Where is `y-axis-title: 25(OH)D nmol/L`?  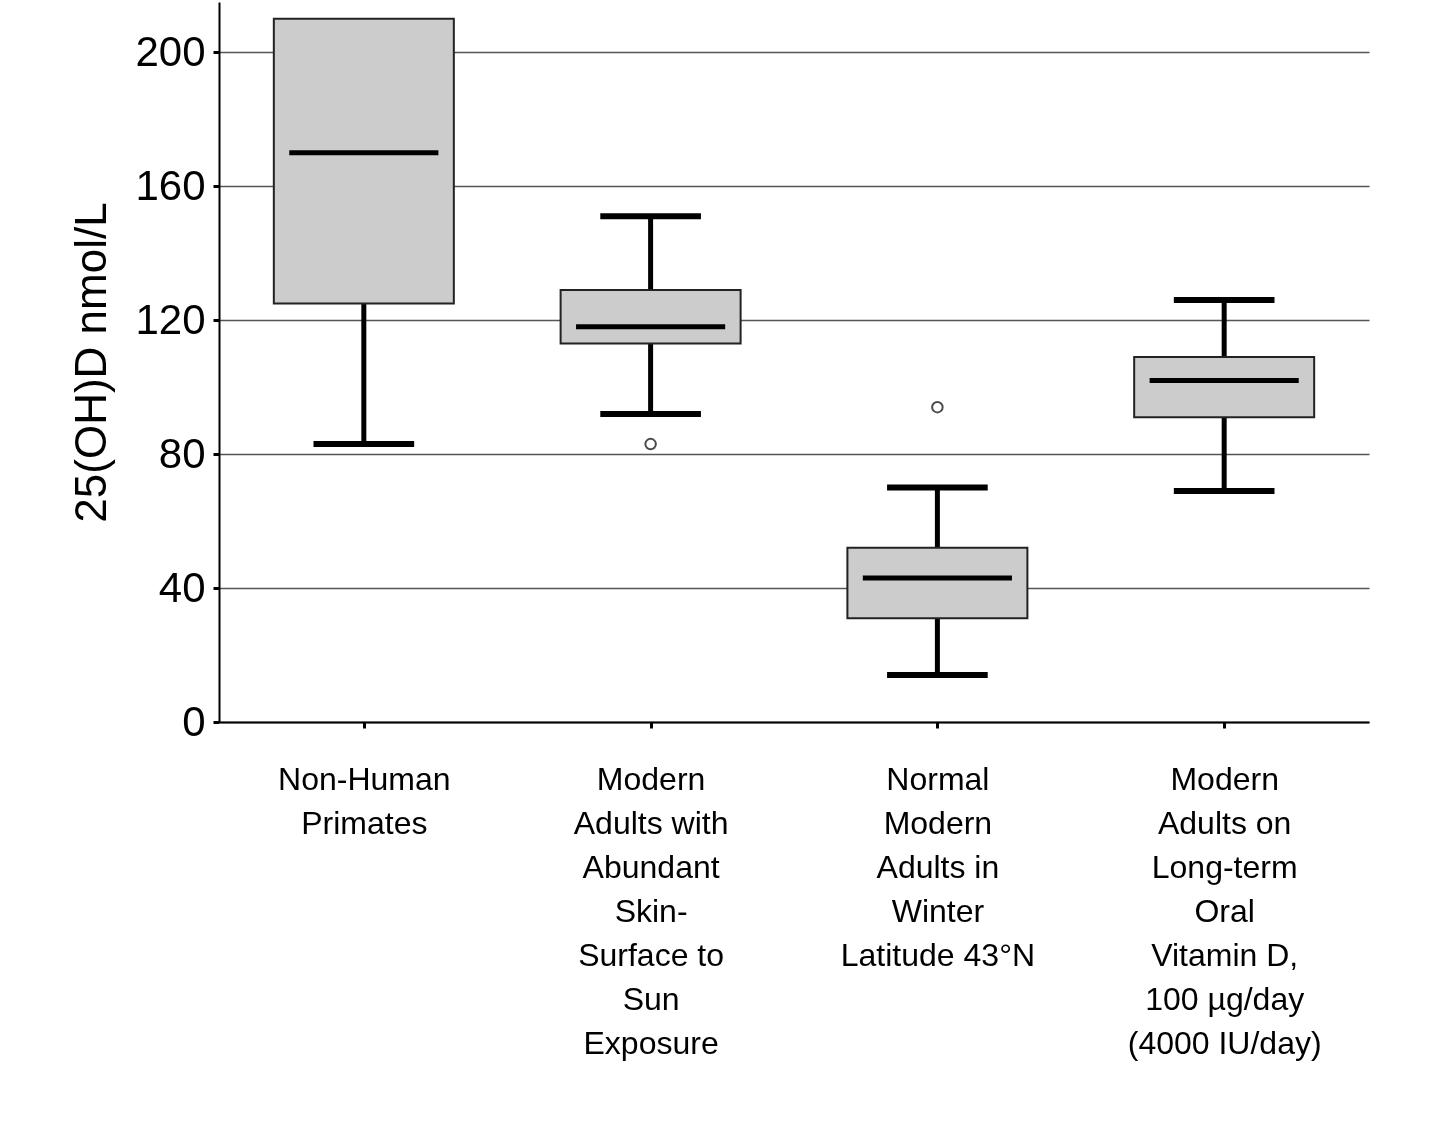 y-axis-title: 25(OH)D nmol/L is located at coordinates (91, 362).